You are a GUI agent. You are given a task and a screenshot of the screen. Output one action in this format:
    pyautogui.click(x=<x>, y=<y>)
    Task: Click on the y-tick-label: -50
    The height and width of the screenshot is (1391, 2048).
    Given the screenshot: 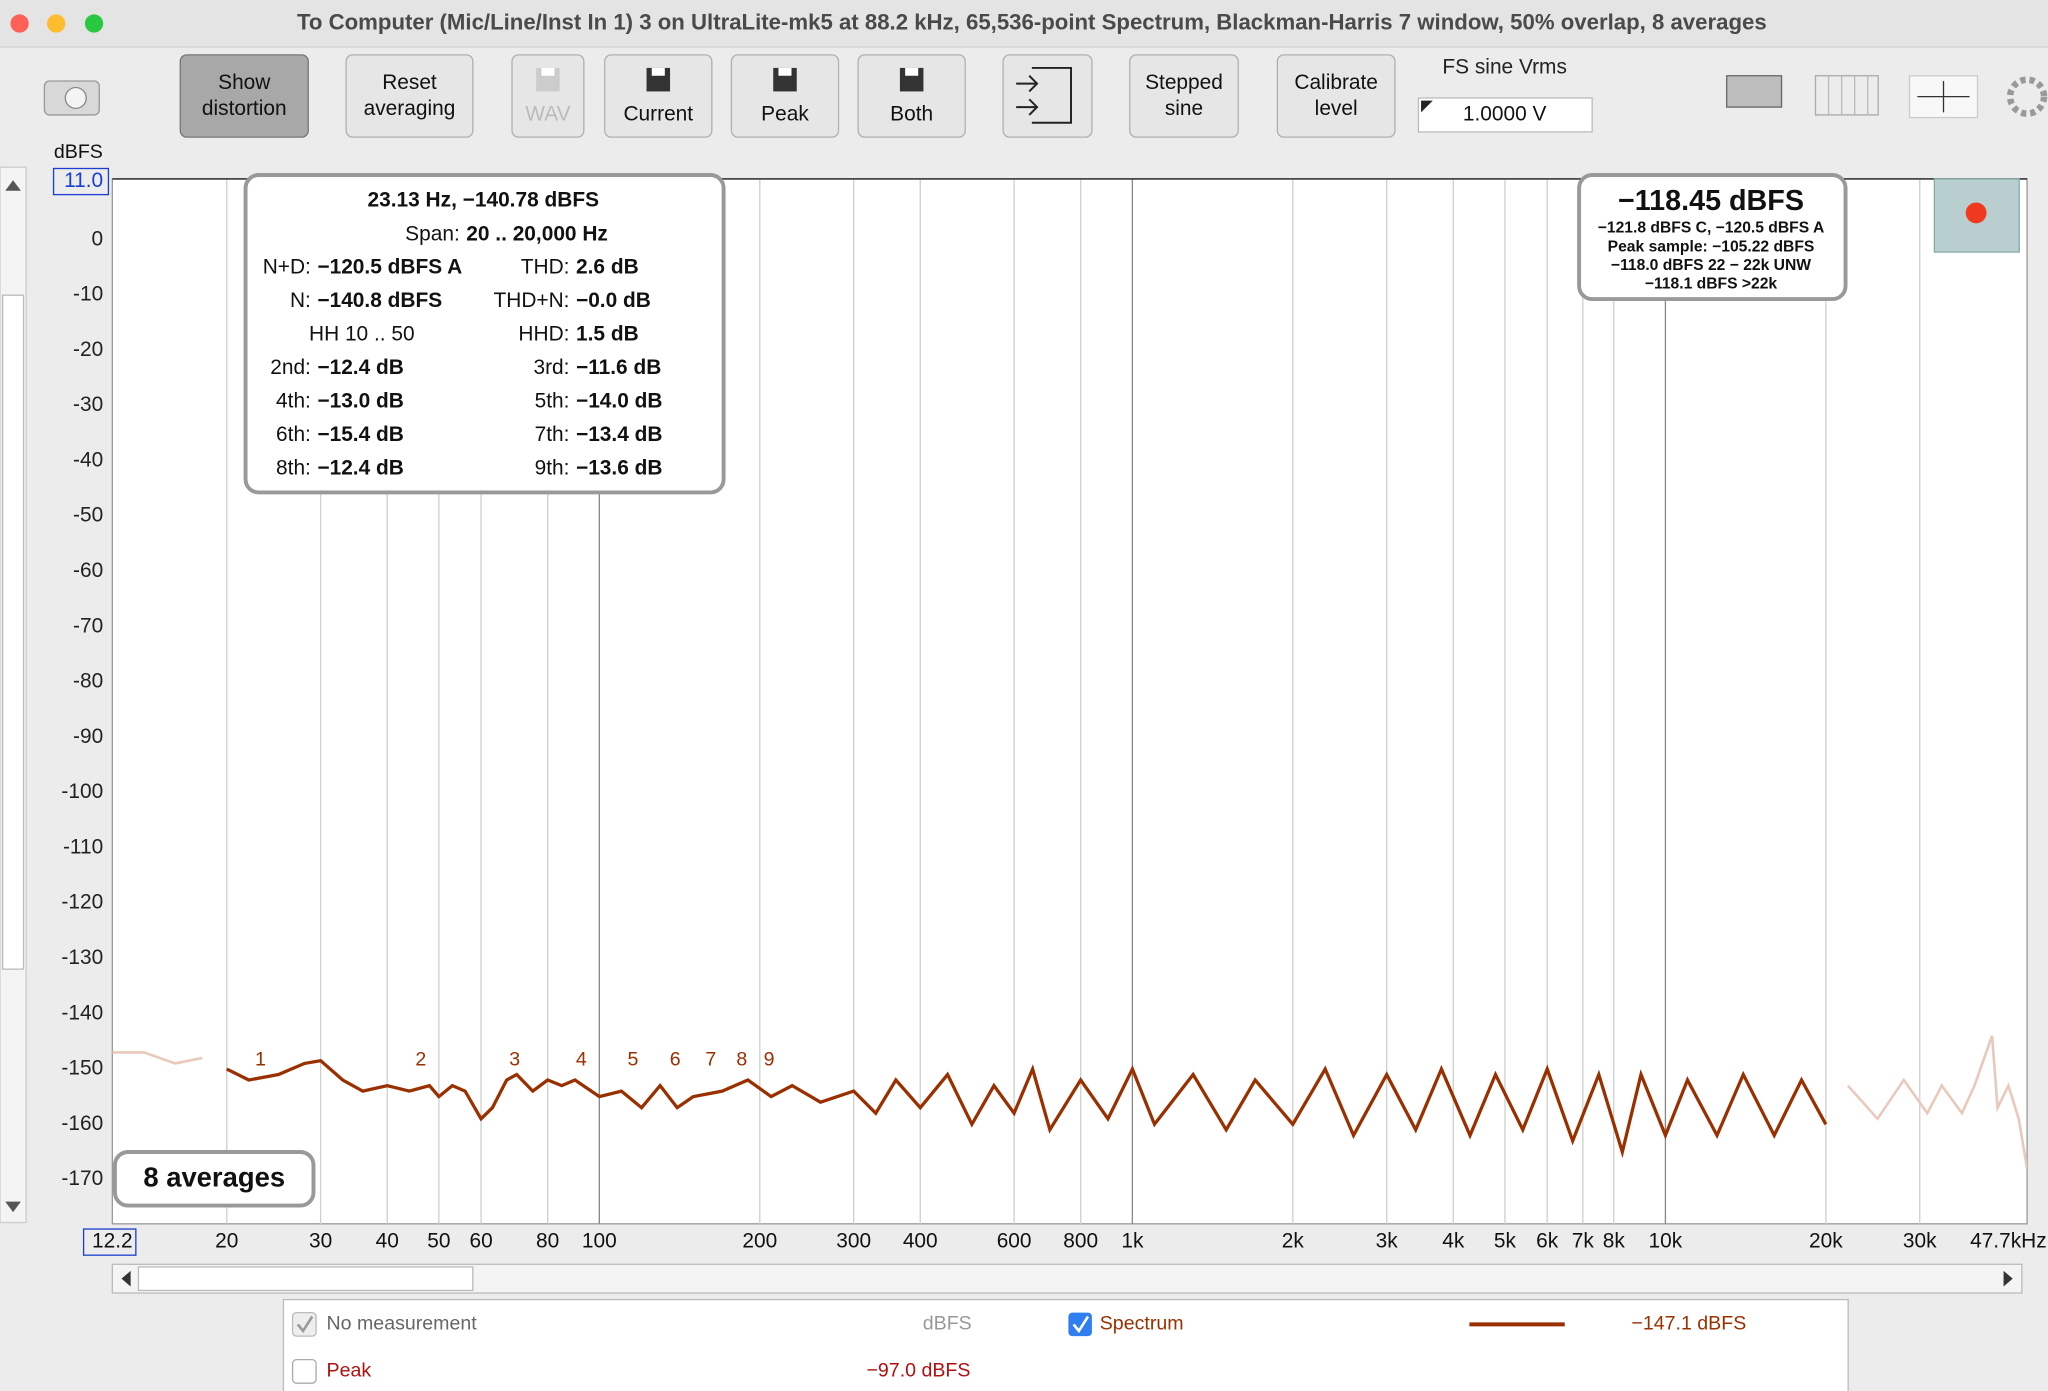 What is the action you would take?
    pyautogui.click(x=88, y=515)
    